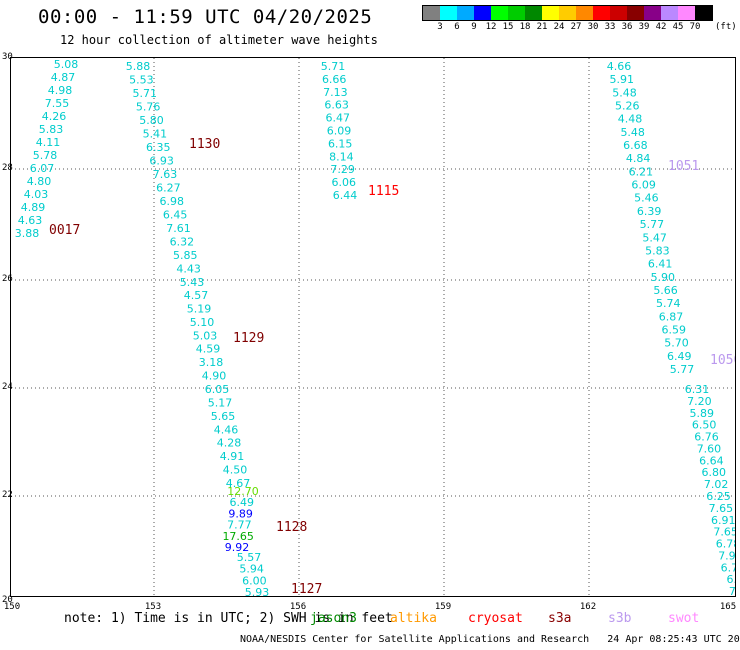 The height and width of the screenshot is (650, 740). Describe the element at coordinates (226, 429) in the screenshot. I see `wave-height-reading: 4.46` at that location.